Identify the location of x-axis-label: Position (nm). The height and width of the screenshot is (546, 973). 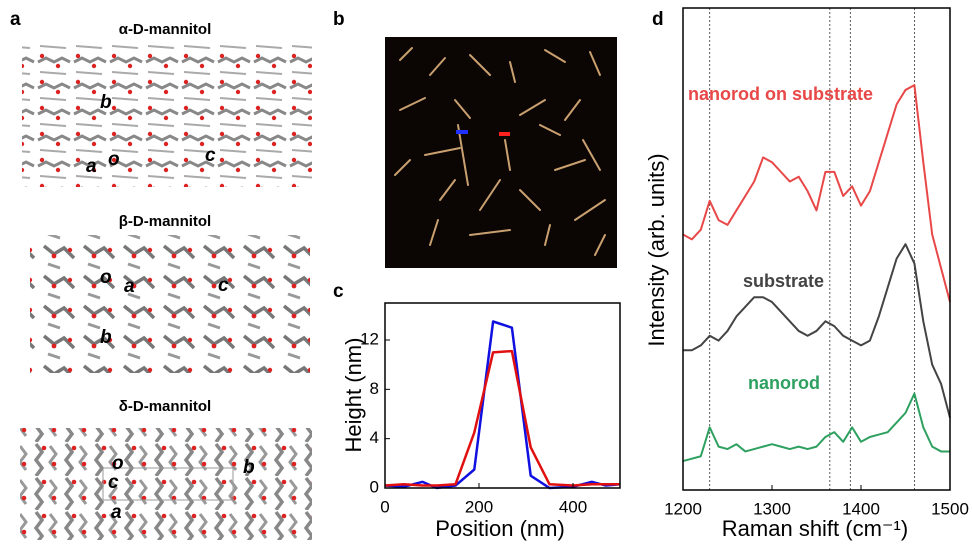
(500, 528).